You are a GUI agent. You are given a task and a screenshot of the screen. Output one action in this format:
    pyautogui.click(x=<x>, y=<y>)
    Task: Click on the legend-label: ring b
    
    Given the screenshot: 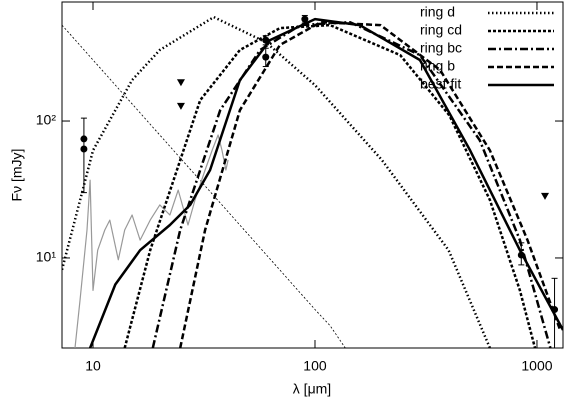 What is the action you would take?
    pyautogui.click(x=437, y=66)
    